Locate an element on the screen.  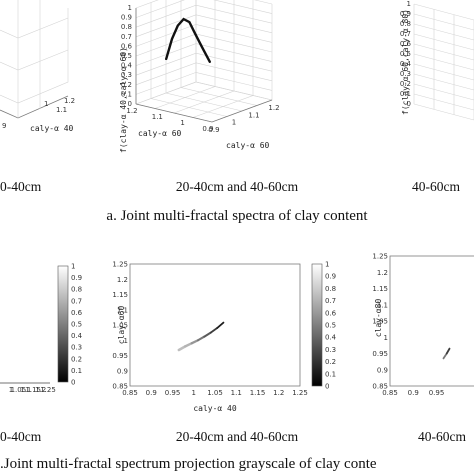
b2-xtick: 1.05 is located at coordinates (215, 393).